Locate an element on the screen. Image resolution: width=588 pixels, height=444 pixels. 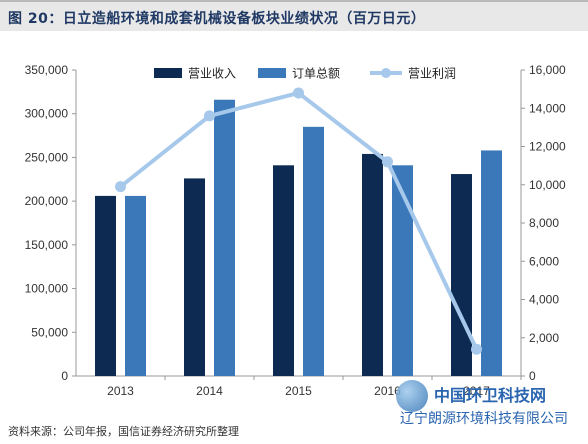
legend-orders-swatch is located at coordinates (272, 73).